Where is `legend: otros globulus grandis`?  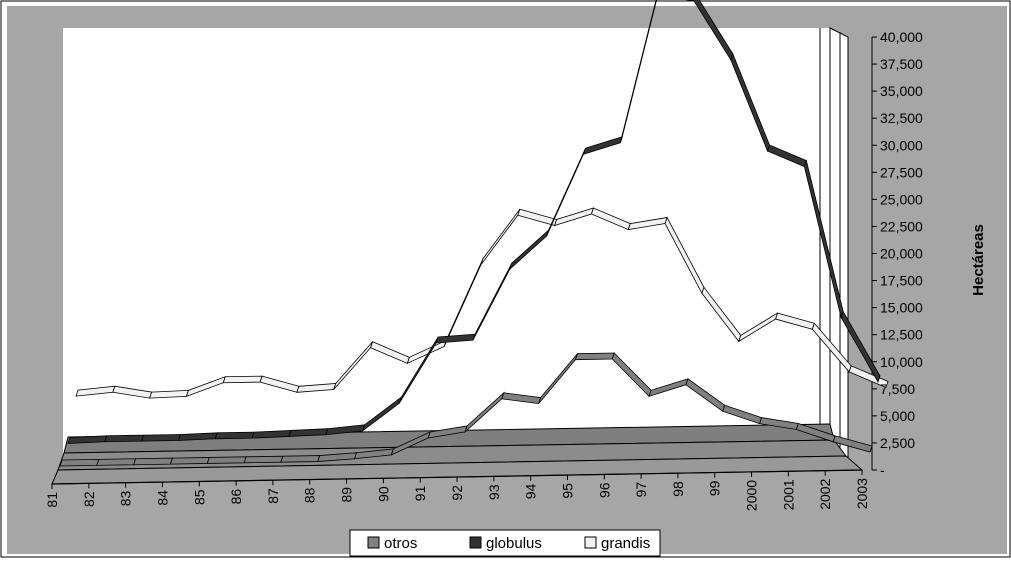 legend: otros globulus grandis is located at coordinates (505, 543).